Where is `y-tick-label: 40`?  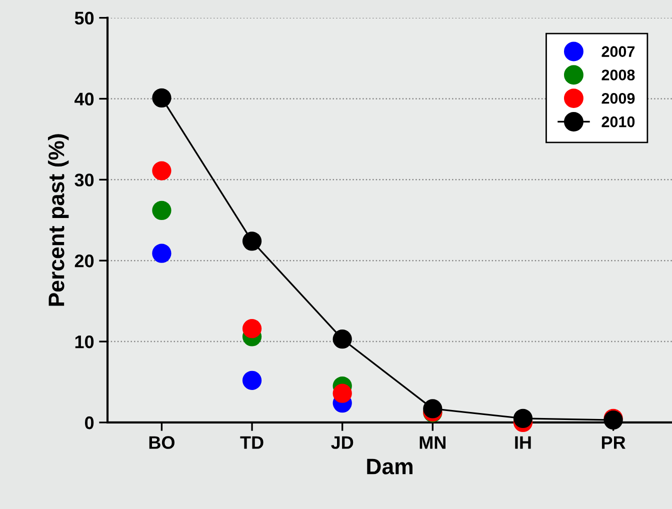 y-tick-label: 40 is located at coordinates (84, 99).